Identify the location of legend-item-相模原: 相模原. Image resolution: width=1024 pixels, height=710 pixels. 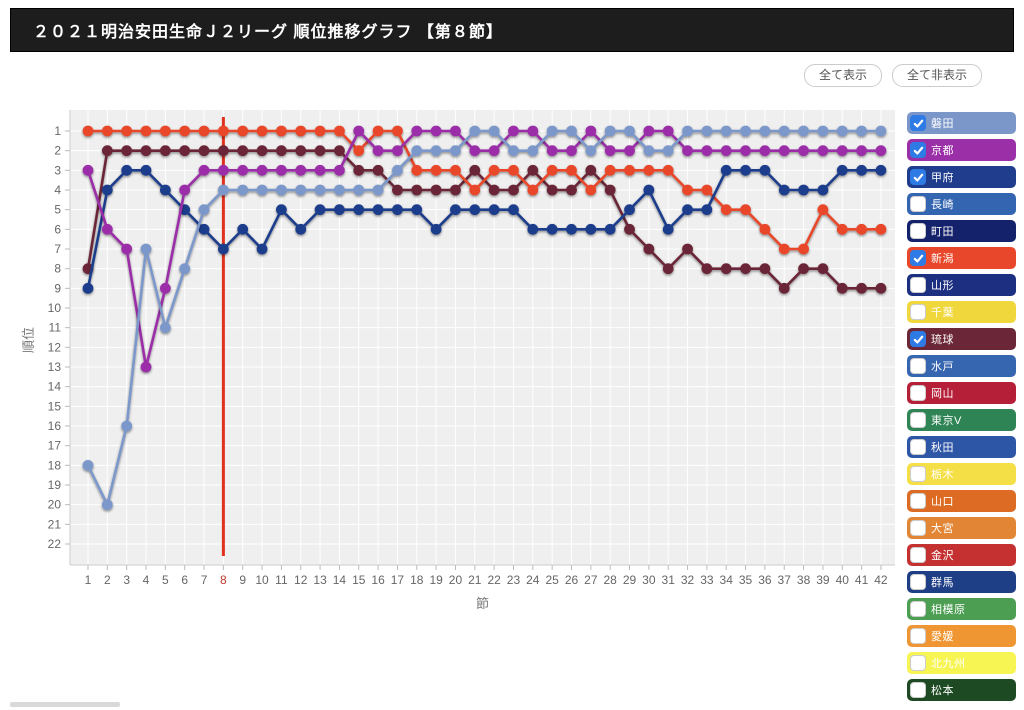
(961, 609).